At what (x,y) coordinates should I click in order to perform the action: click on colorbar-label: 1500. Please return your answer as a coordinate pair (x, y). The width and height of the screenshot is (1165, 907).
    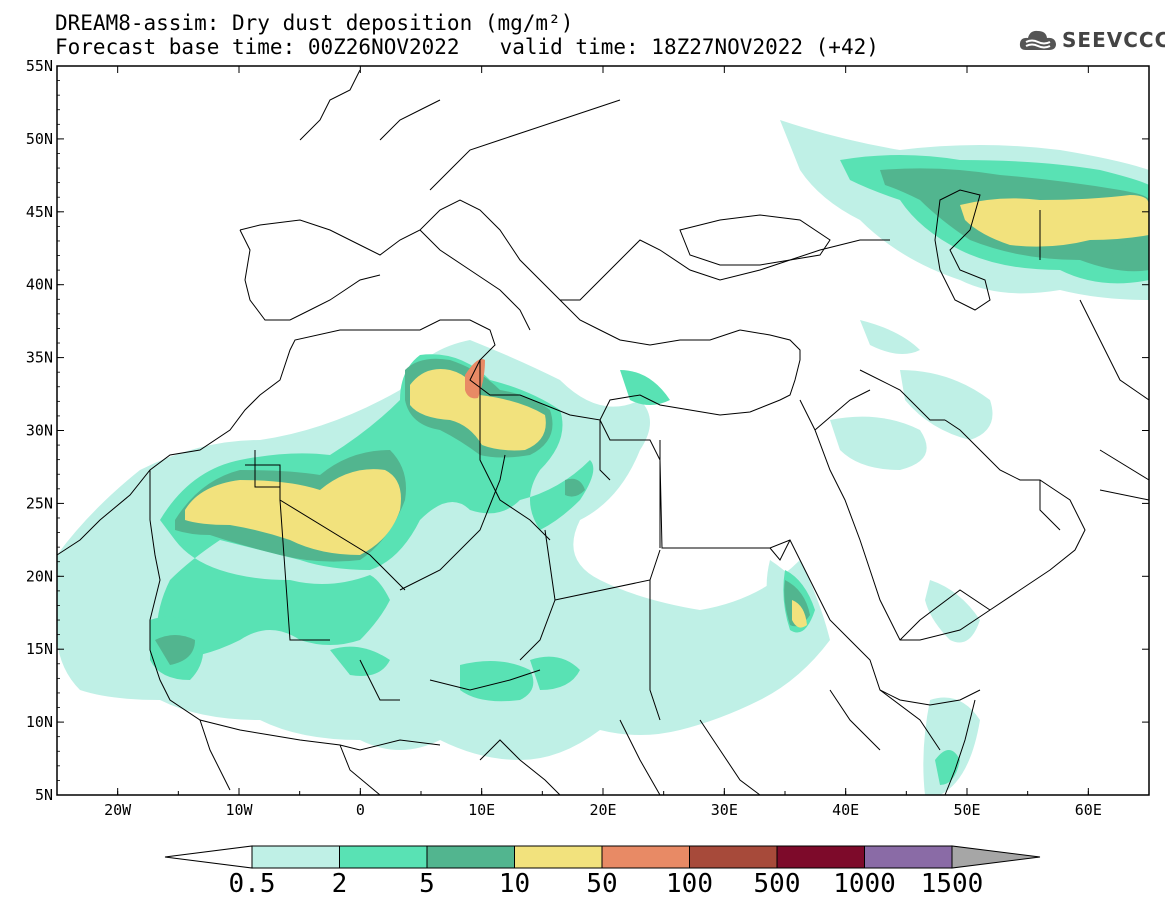
    Looking at the image, I should click on (952, 884).